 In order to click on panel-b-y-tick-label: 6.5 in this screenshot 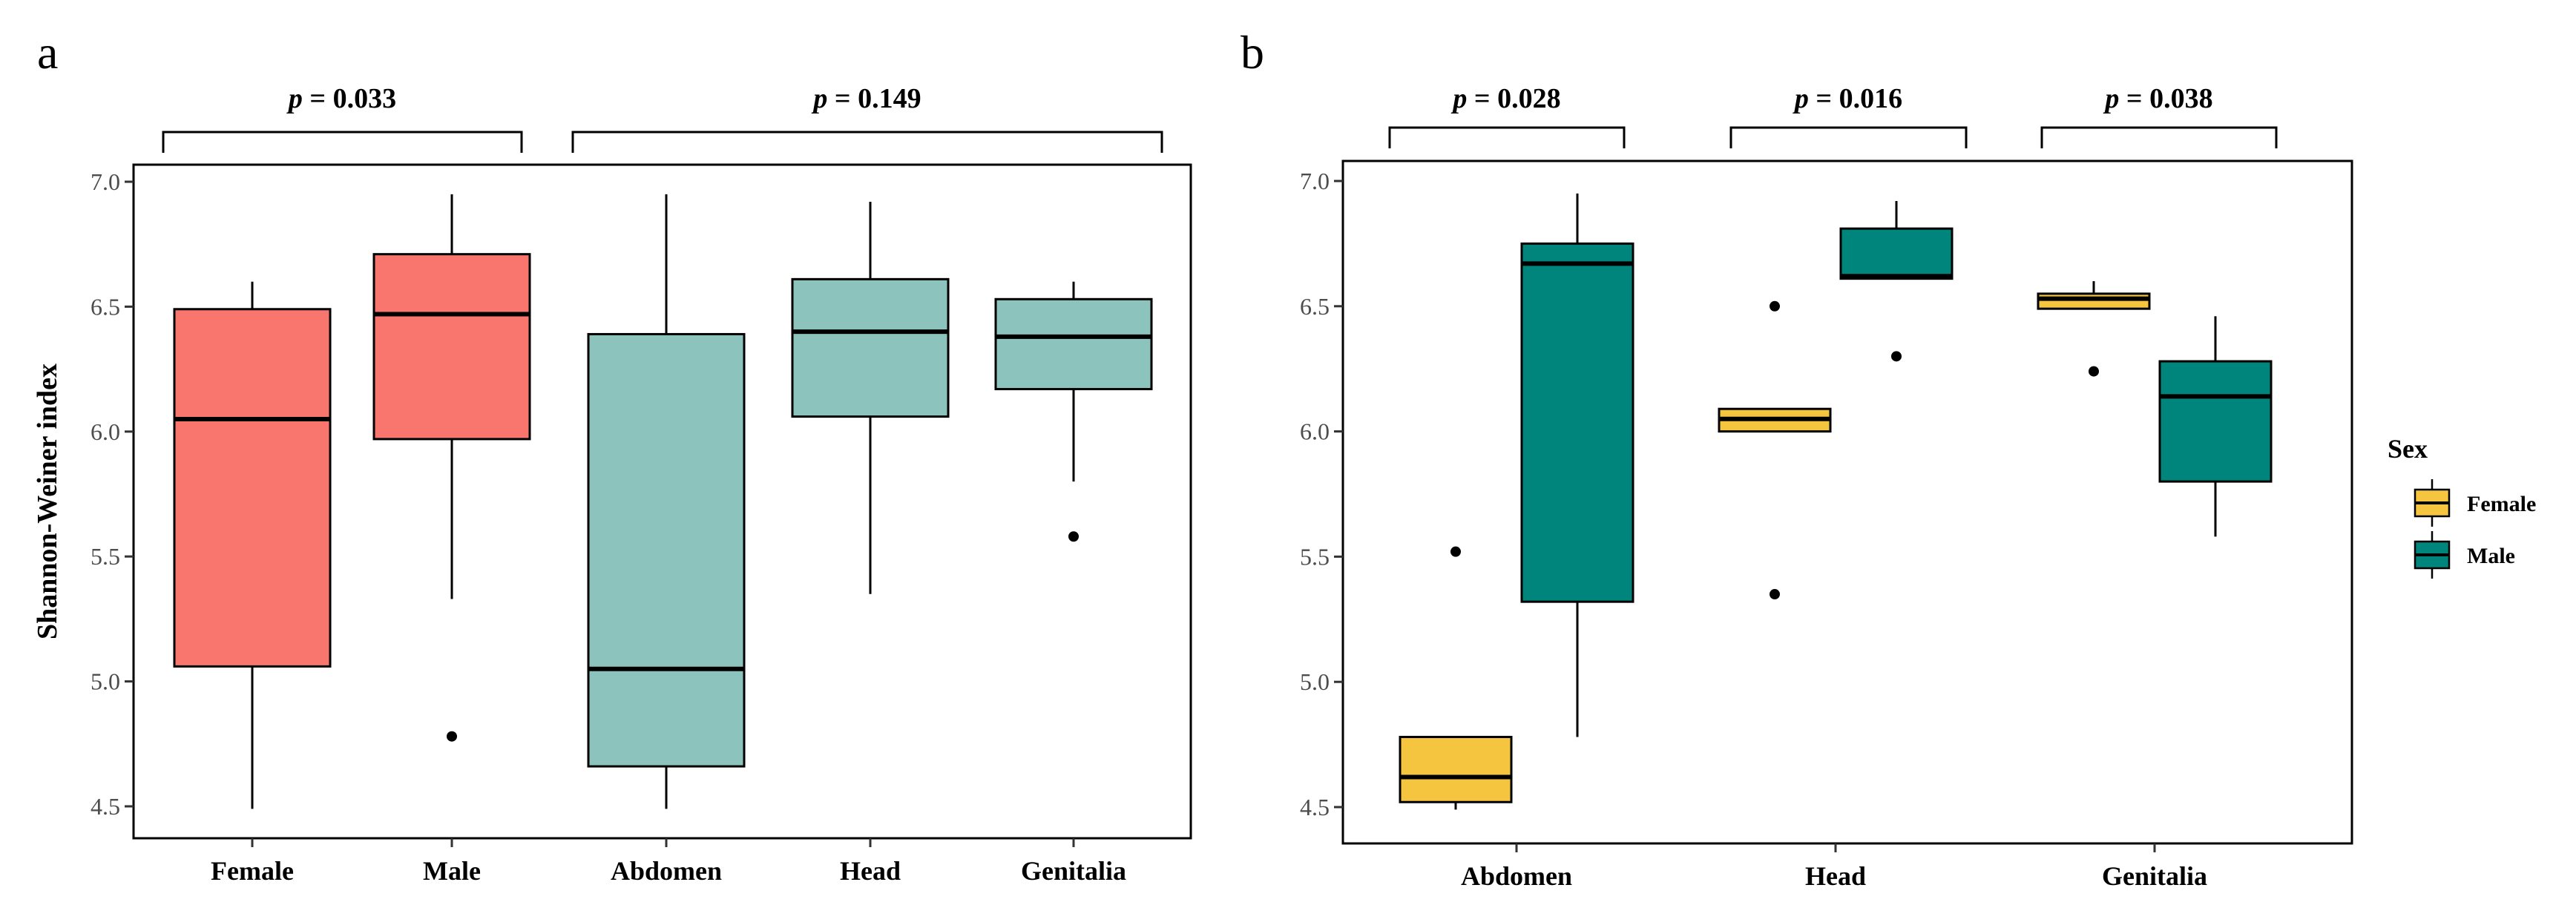, I will do `click(1315, 306)`.